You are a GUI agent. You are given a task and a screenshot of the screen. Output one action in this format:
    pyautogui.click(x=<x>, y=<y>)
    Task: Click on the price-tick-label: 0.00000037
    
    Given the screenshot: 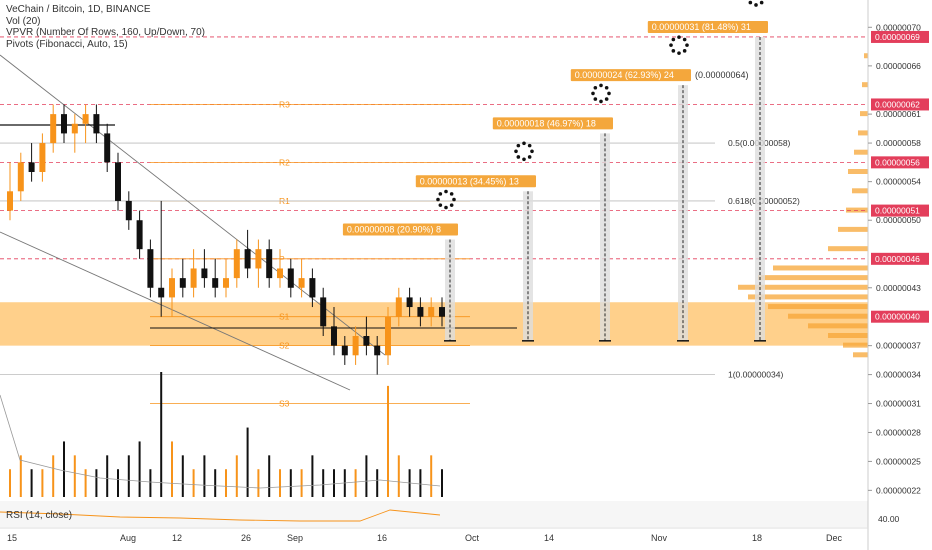 What is the action you would take?
    pyautogui.click(x=898, y=346)
    